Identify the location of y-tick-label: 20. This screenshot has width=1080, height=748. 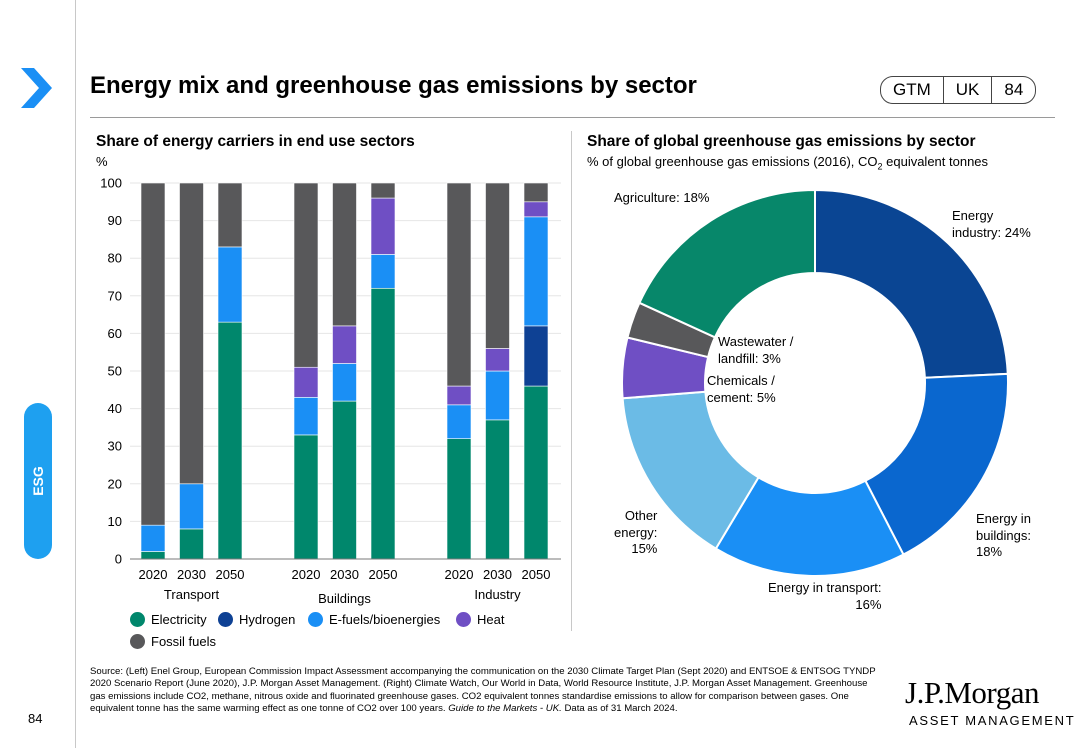
(115, 483).